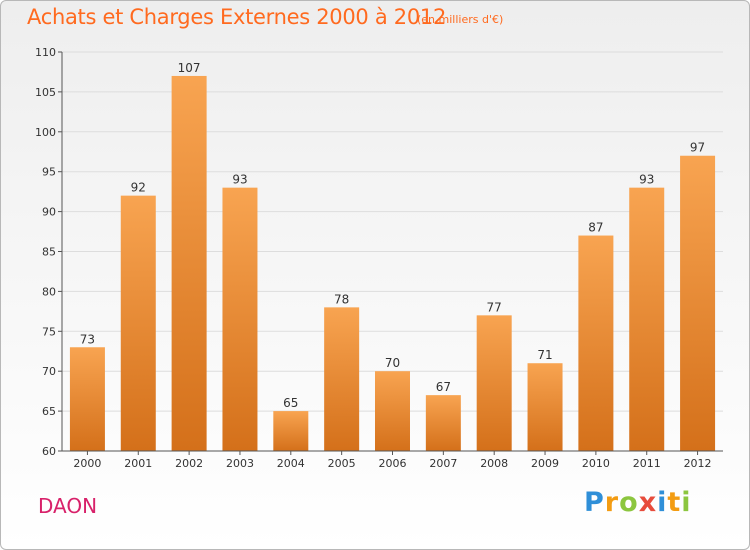 The width and height of the screenshot is (750, 550). Describe the element at coordinates (240, 463) in the screenshot. I see `x-tick-label: 2003` at that location.